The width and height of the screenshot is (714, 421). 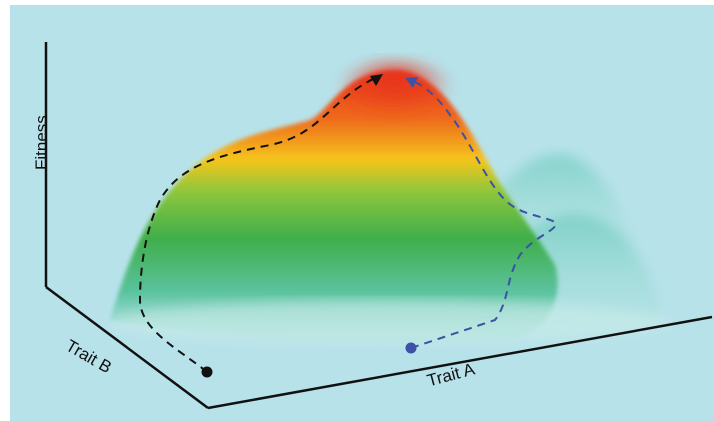 What do you see at coordinates (376, 80) in the screenshot?
I see `black-path-arrow` at bounding box center [376, 80].